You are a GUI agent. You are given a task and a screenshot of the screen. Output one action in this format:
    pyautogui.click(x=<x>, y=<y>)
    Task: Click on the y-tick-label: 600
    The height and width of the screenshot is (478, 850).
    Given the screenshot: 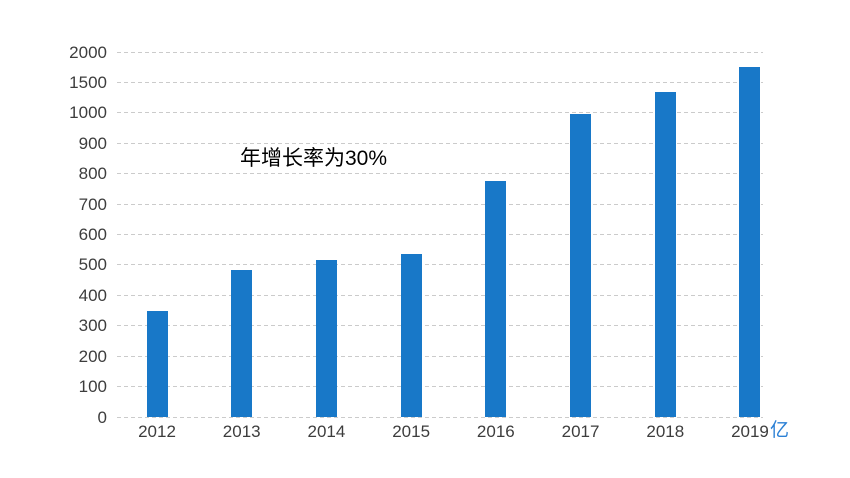 What is the action you would take?
    pyautogui.click(x=92, y=234)
    